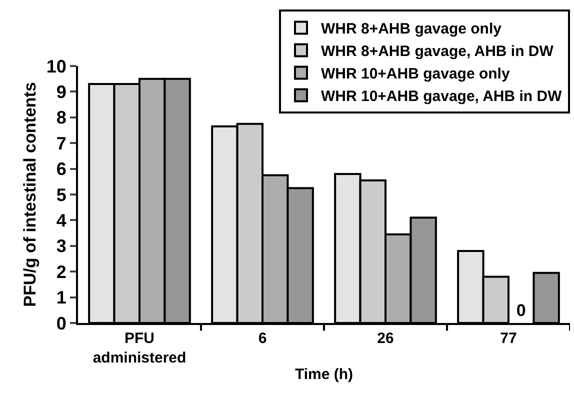 Image resolution: width=574 pixels, height=402 pixels. What do you see at coordinates (262, 338) in the screenshot?
I see `x-tick-label: 6` at bounding box center [262, 338].